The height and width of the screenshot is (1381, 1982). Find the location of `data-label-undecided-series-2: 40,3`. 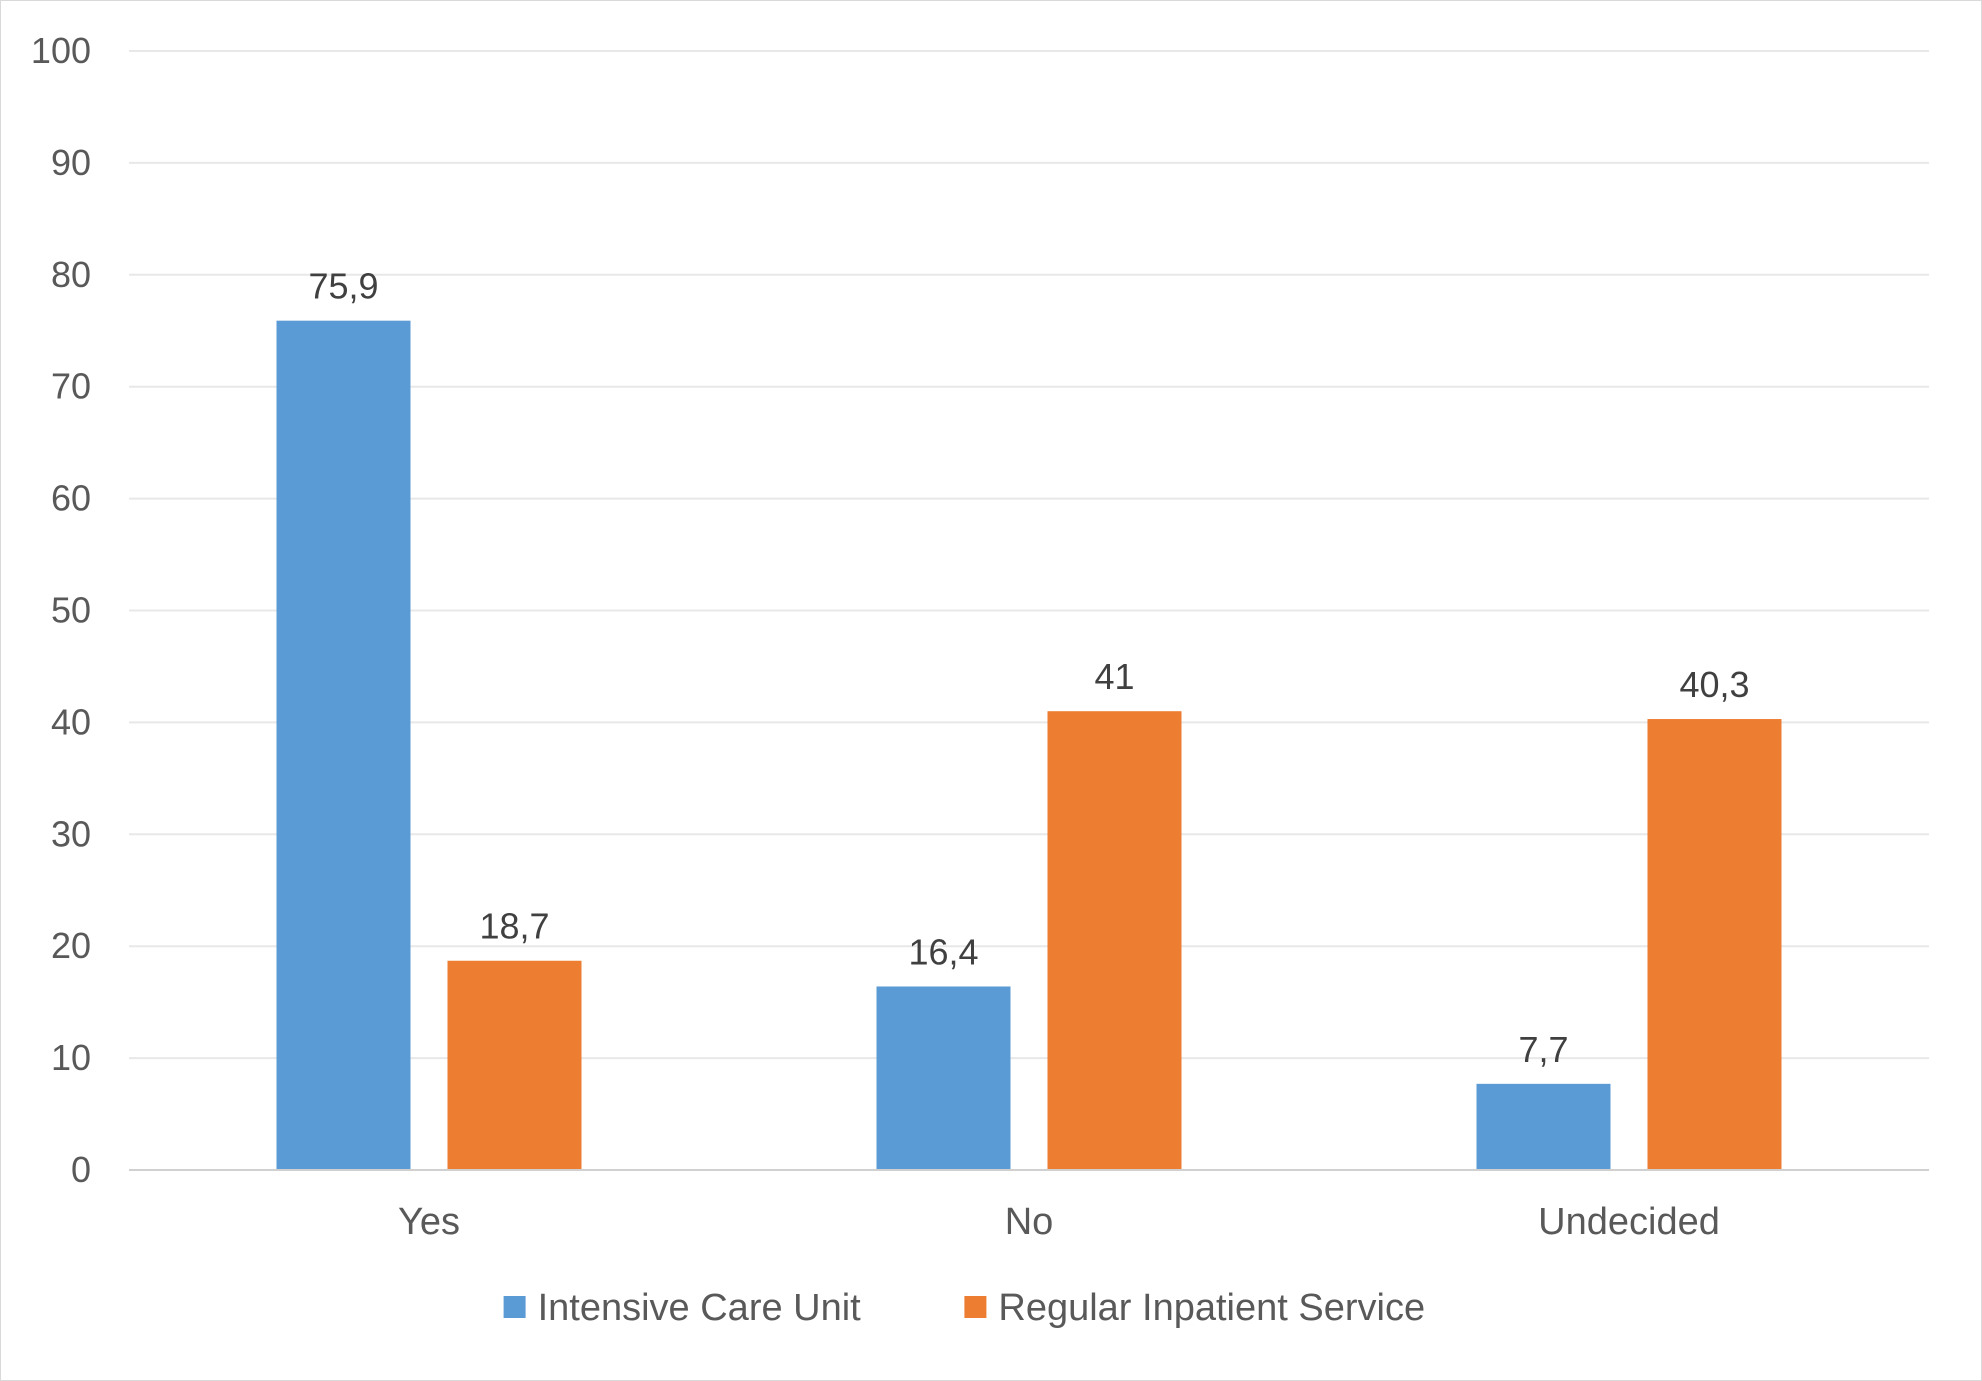

data-label-undecided-series-2: 40,3 is located at coordinates (1714, 684).